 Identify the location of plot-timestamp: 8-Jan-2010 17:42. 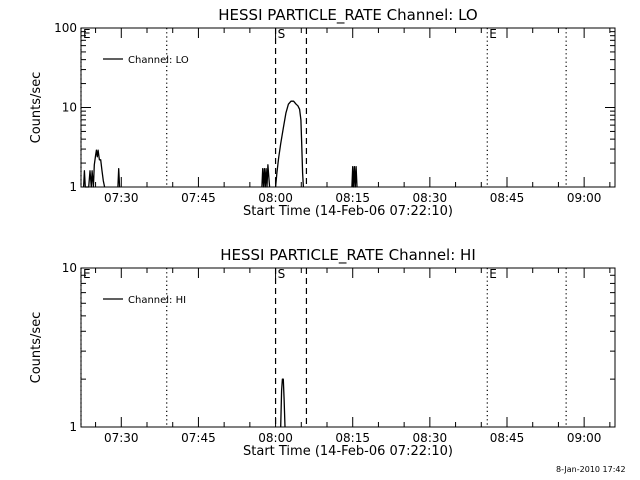
(591, 469).